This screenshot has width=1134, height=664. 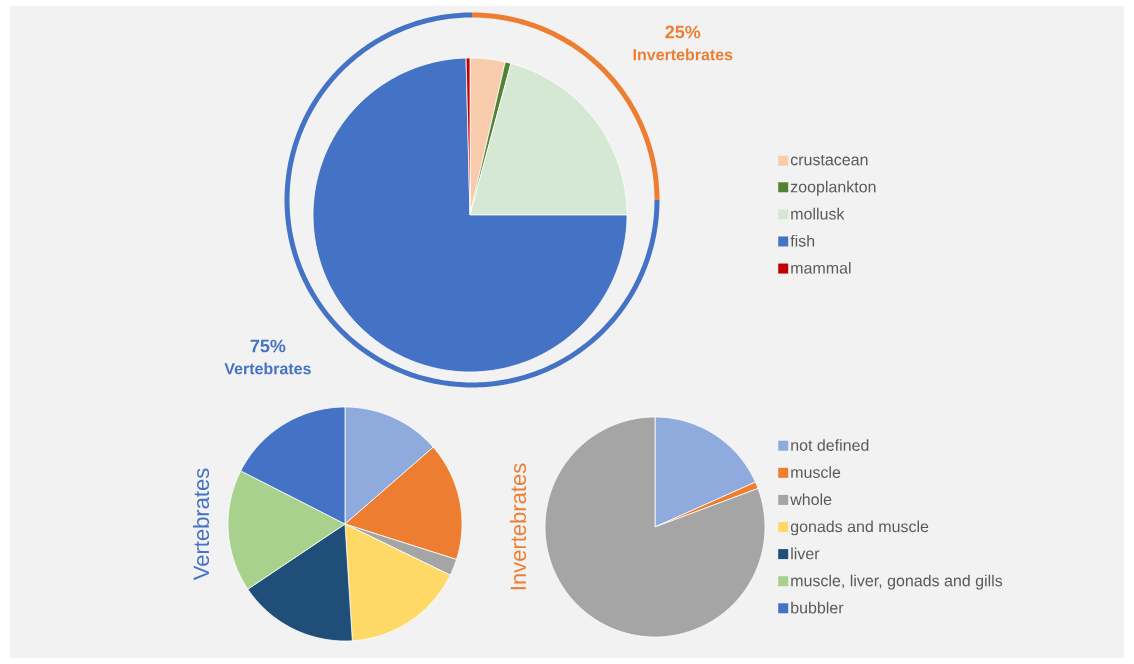 I want to click on legend-label: whole, so click(x=811, y=499).